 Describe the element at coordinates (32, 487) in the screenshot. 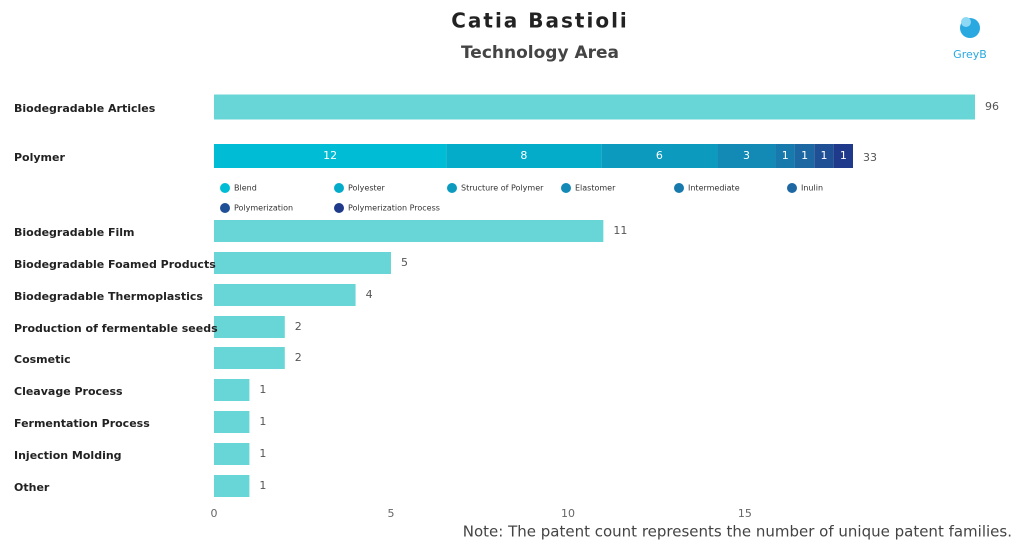

I see `category-label: Other` at that location.